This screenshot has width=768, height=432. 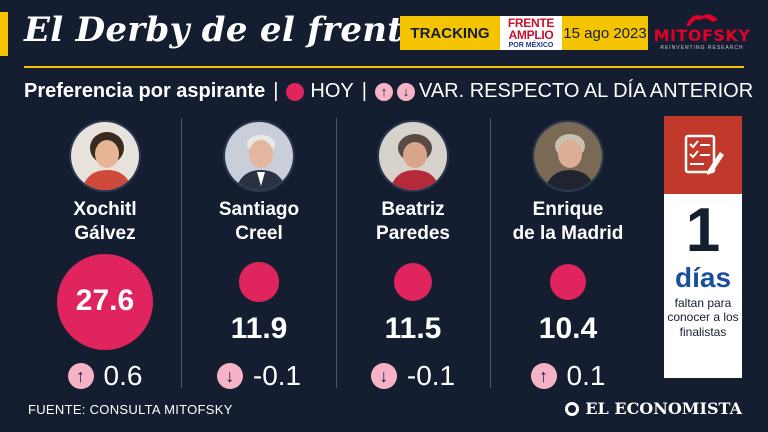 I want to click on candidate-name-line1: Xochitl, so click(x=105, y=209).